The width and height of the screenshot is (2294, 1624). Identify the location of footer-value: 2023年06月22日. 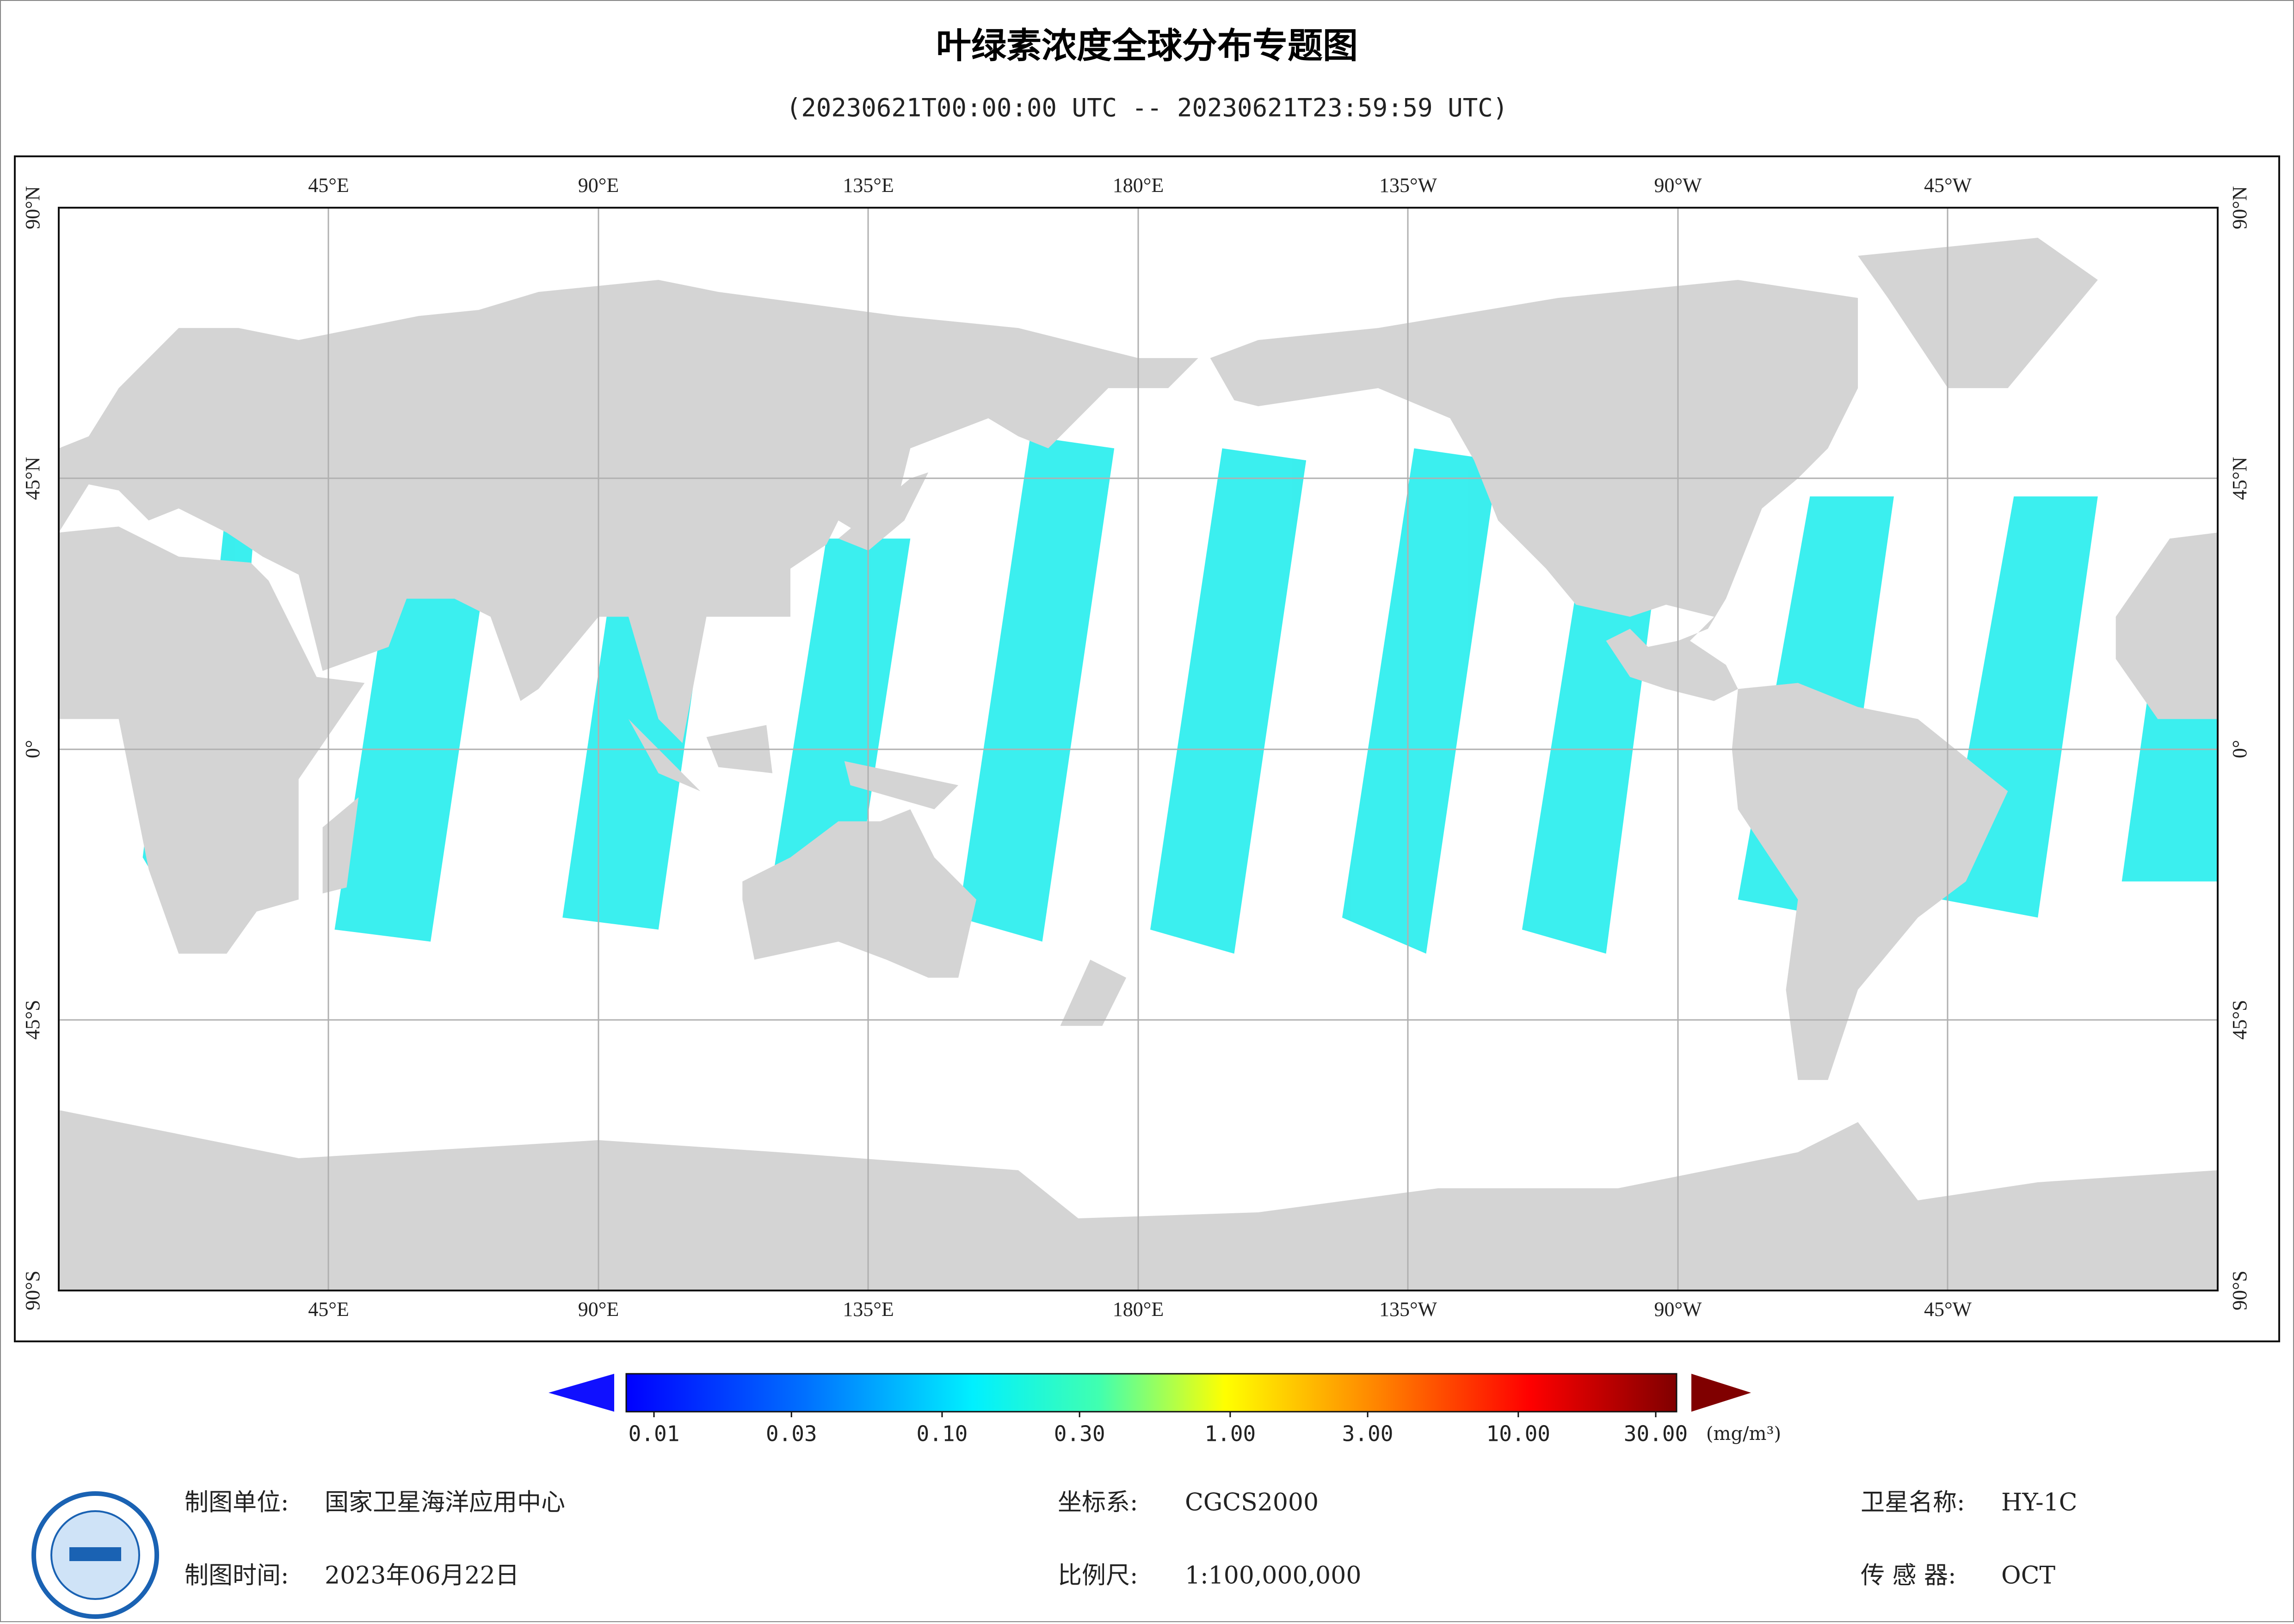
(422, 1576).